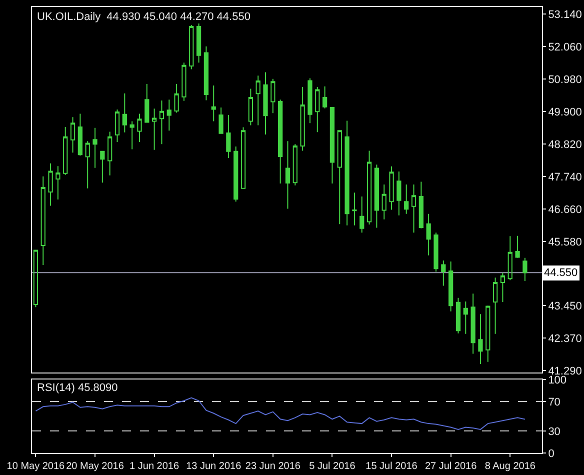 Image resolution: width=584 pixels, height=475 pixels. What do you see at coordinates (280, 413) in the screenshot?
I see `line-series` at bounding box center [280, 413].